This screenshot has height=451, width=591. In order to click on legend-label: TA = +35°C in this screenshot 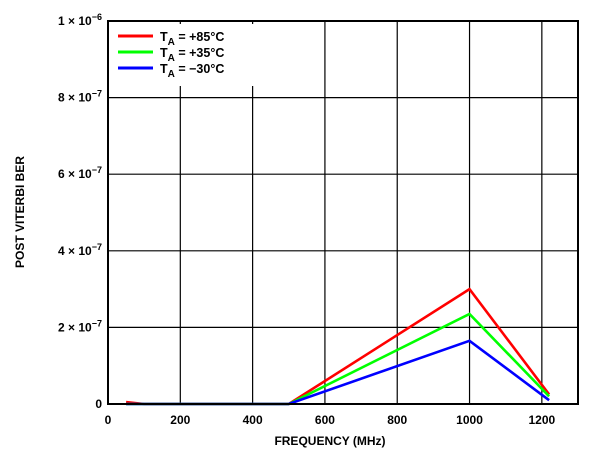, I will do `click(192, 55)`.